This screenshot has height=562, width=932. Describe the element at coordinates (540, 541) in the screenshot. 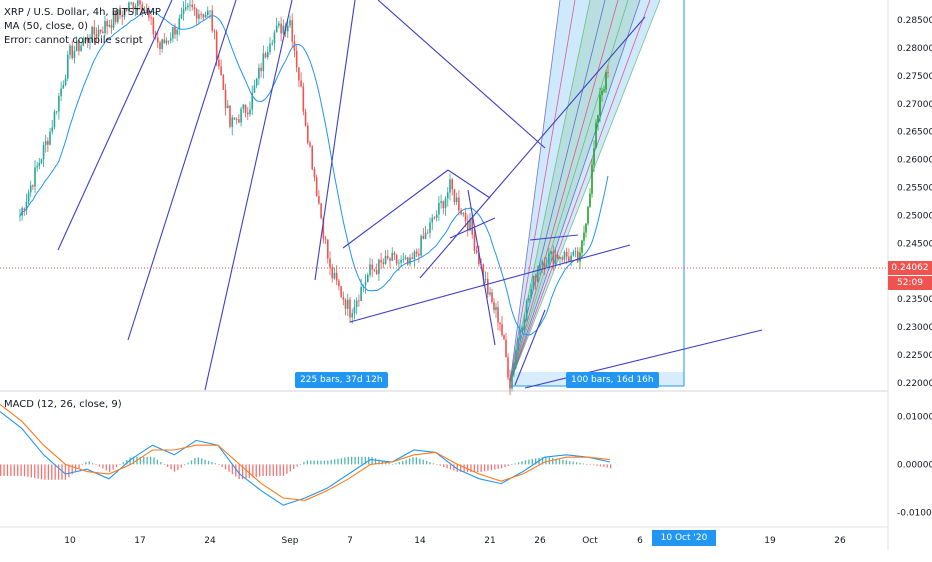

I see `time-tick-label: 26` at that location.